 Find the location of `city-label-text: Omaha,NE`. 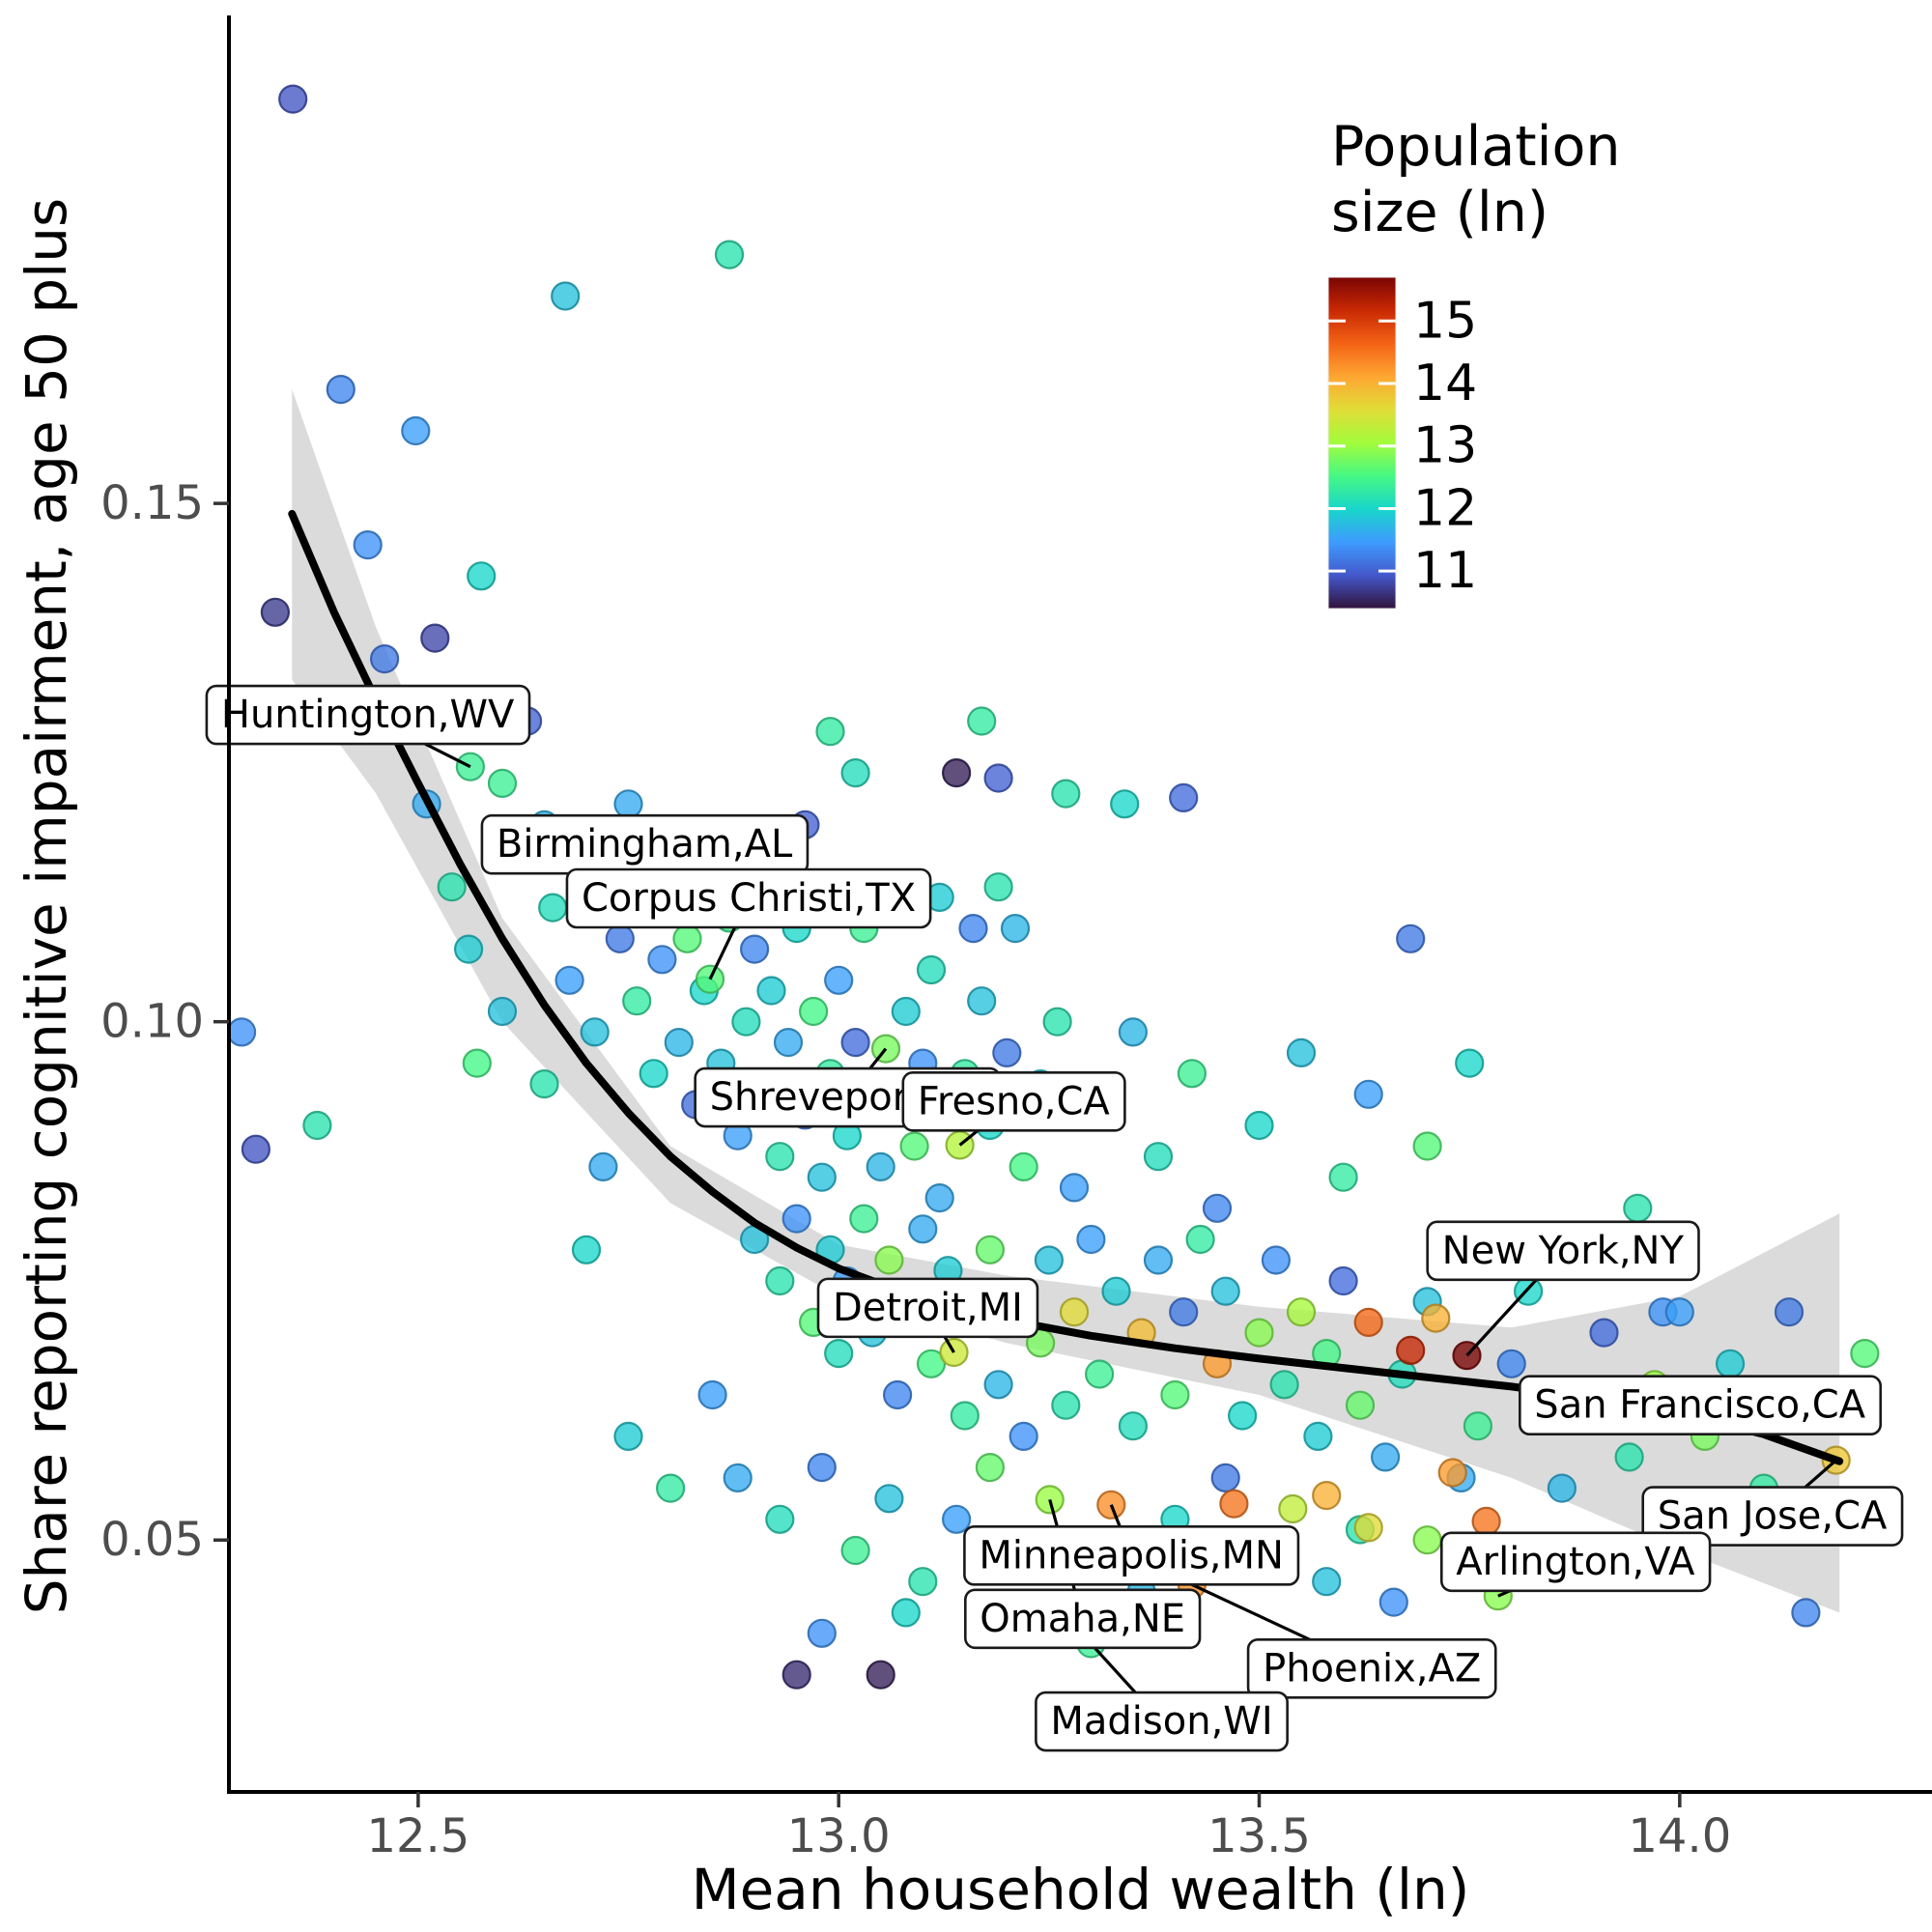

city-label-text: Omaha,NE is located at coordinates (1082, 1619).